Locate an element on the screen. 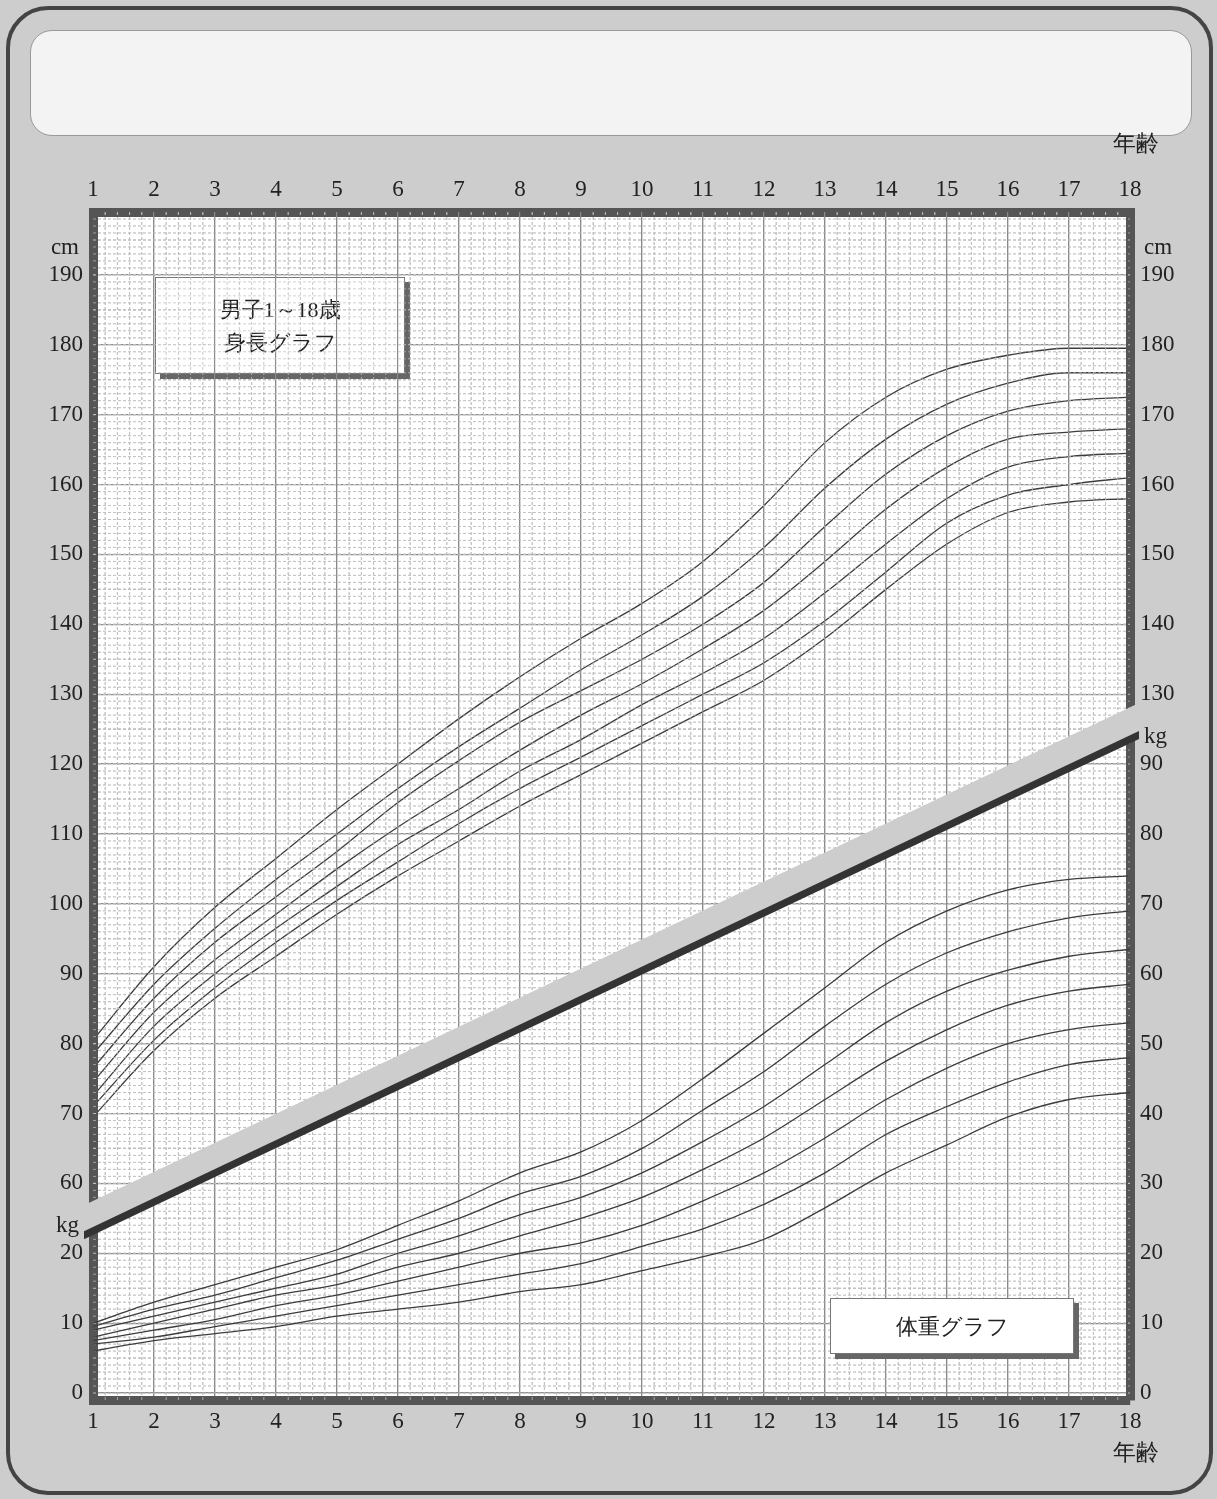 The width and height of the screenshot is (1217, 1499). y2-tick-label: 70 is located at coordinates (1151, 902).